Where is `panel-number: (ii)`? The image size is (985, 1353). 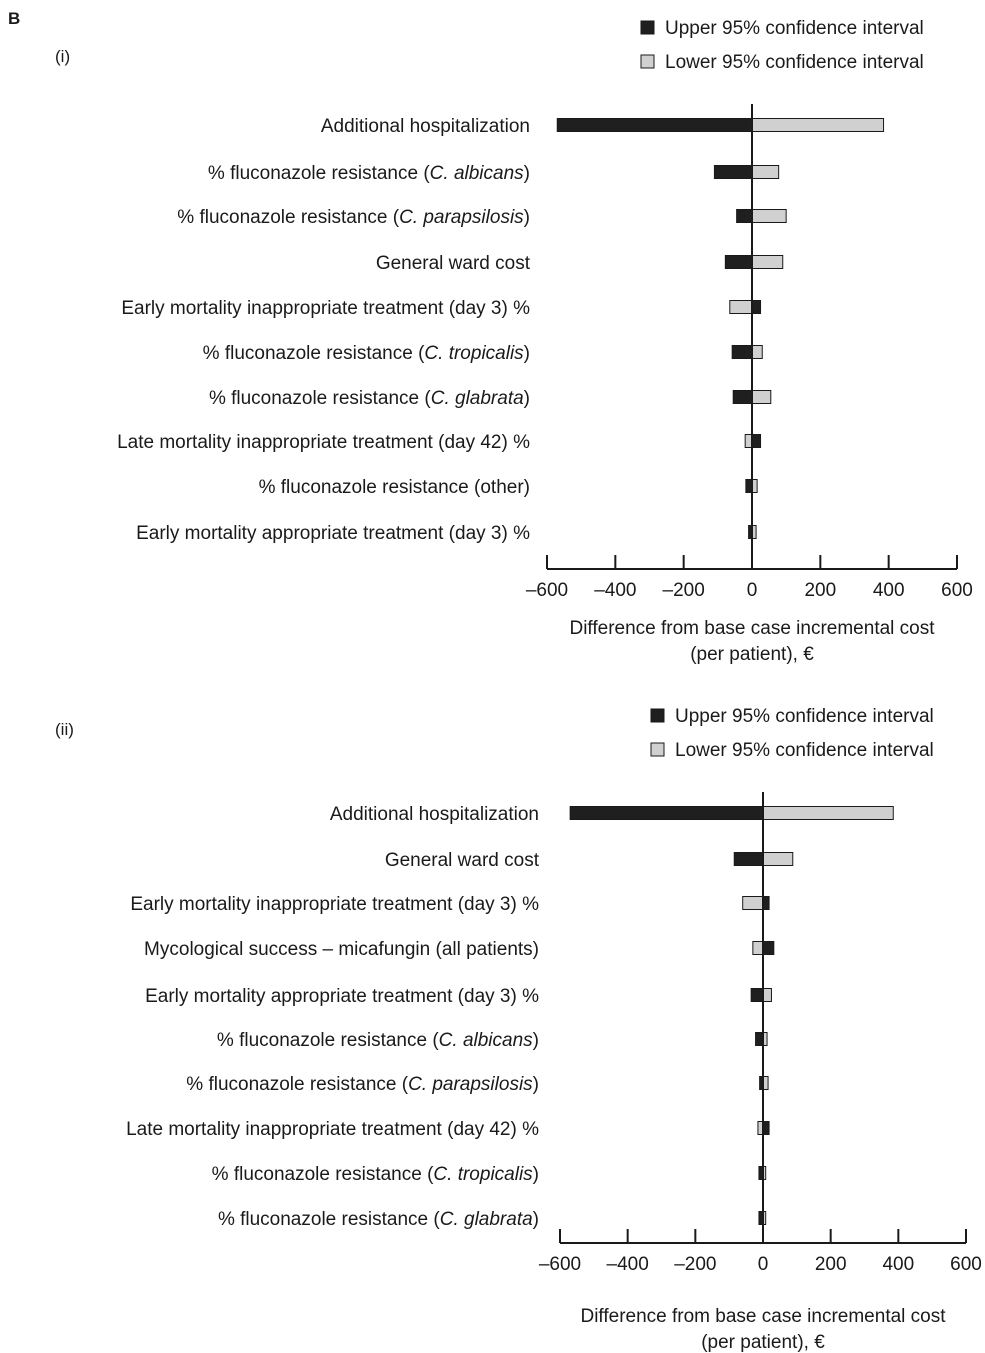 panel-number: (ii) is located at coordinates (64, 729).